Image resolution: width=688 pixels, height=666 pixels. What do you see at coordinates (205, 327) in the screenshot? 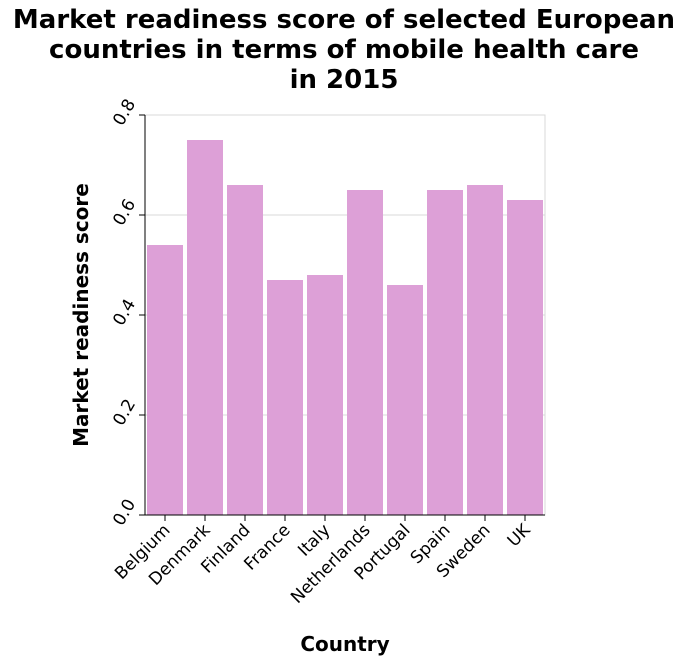
I see `bar-denmark` at bounding box center [205, 327].